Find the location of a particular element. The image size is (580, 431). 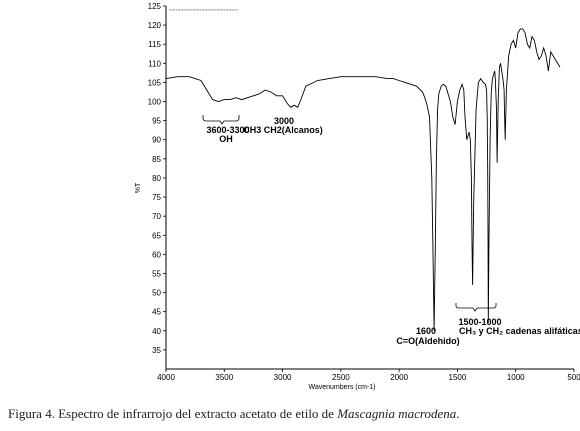

y-tick-label: 100 is located at coordinates (155, 102).